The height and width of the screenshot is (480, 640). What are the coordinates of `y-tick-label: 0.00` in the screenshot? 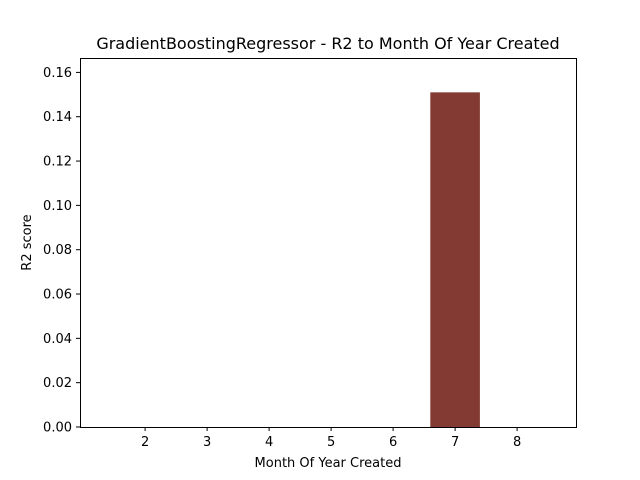 It's located at (57, 428).